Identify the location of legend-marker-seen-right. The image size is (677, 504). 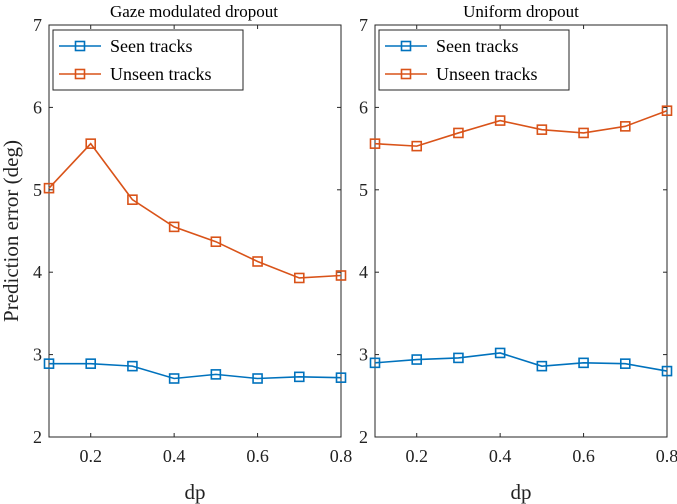
(406, 46).